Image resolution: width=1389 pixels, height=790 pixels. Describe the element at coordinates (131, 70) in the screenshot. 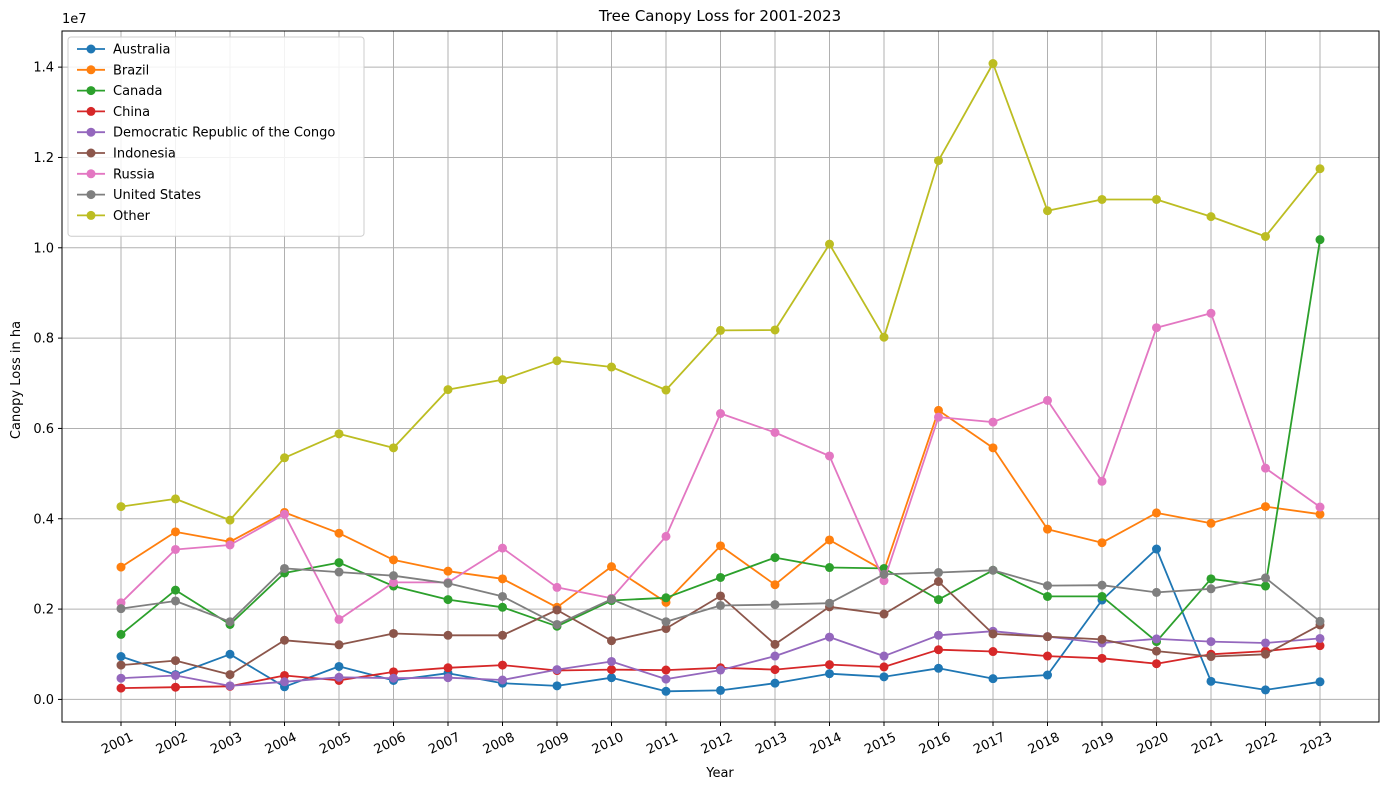

I see `legend-label: Brazil` at that location.